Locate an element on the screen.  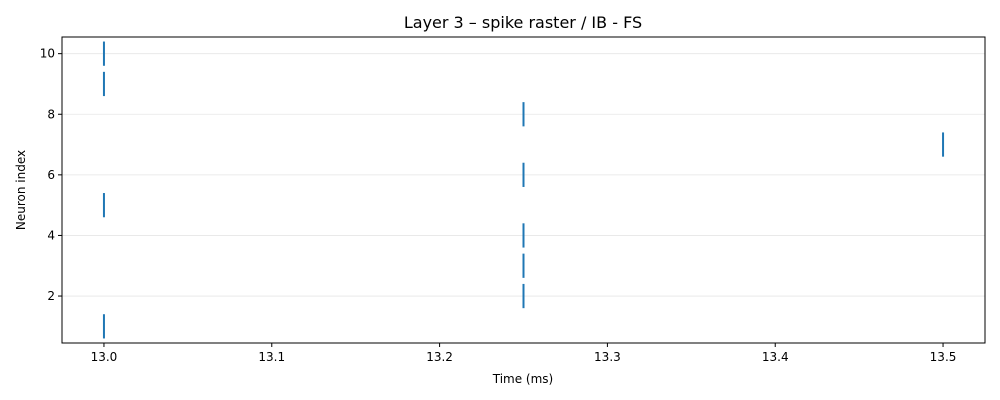
y-tick-label: 4 is located at coordinates (51, 235).